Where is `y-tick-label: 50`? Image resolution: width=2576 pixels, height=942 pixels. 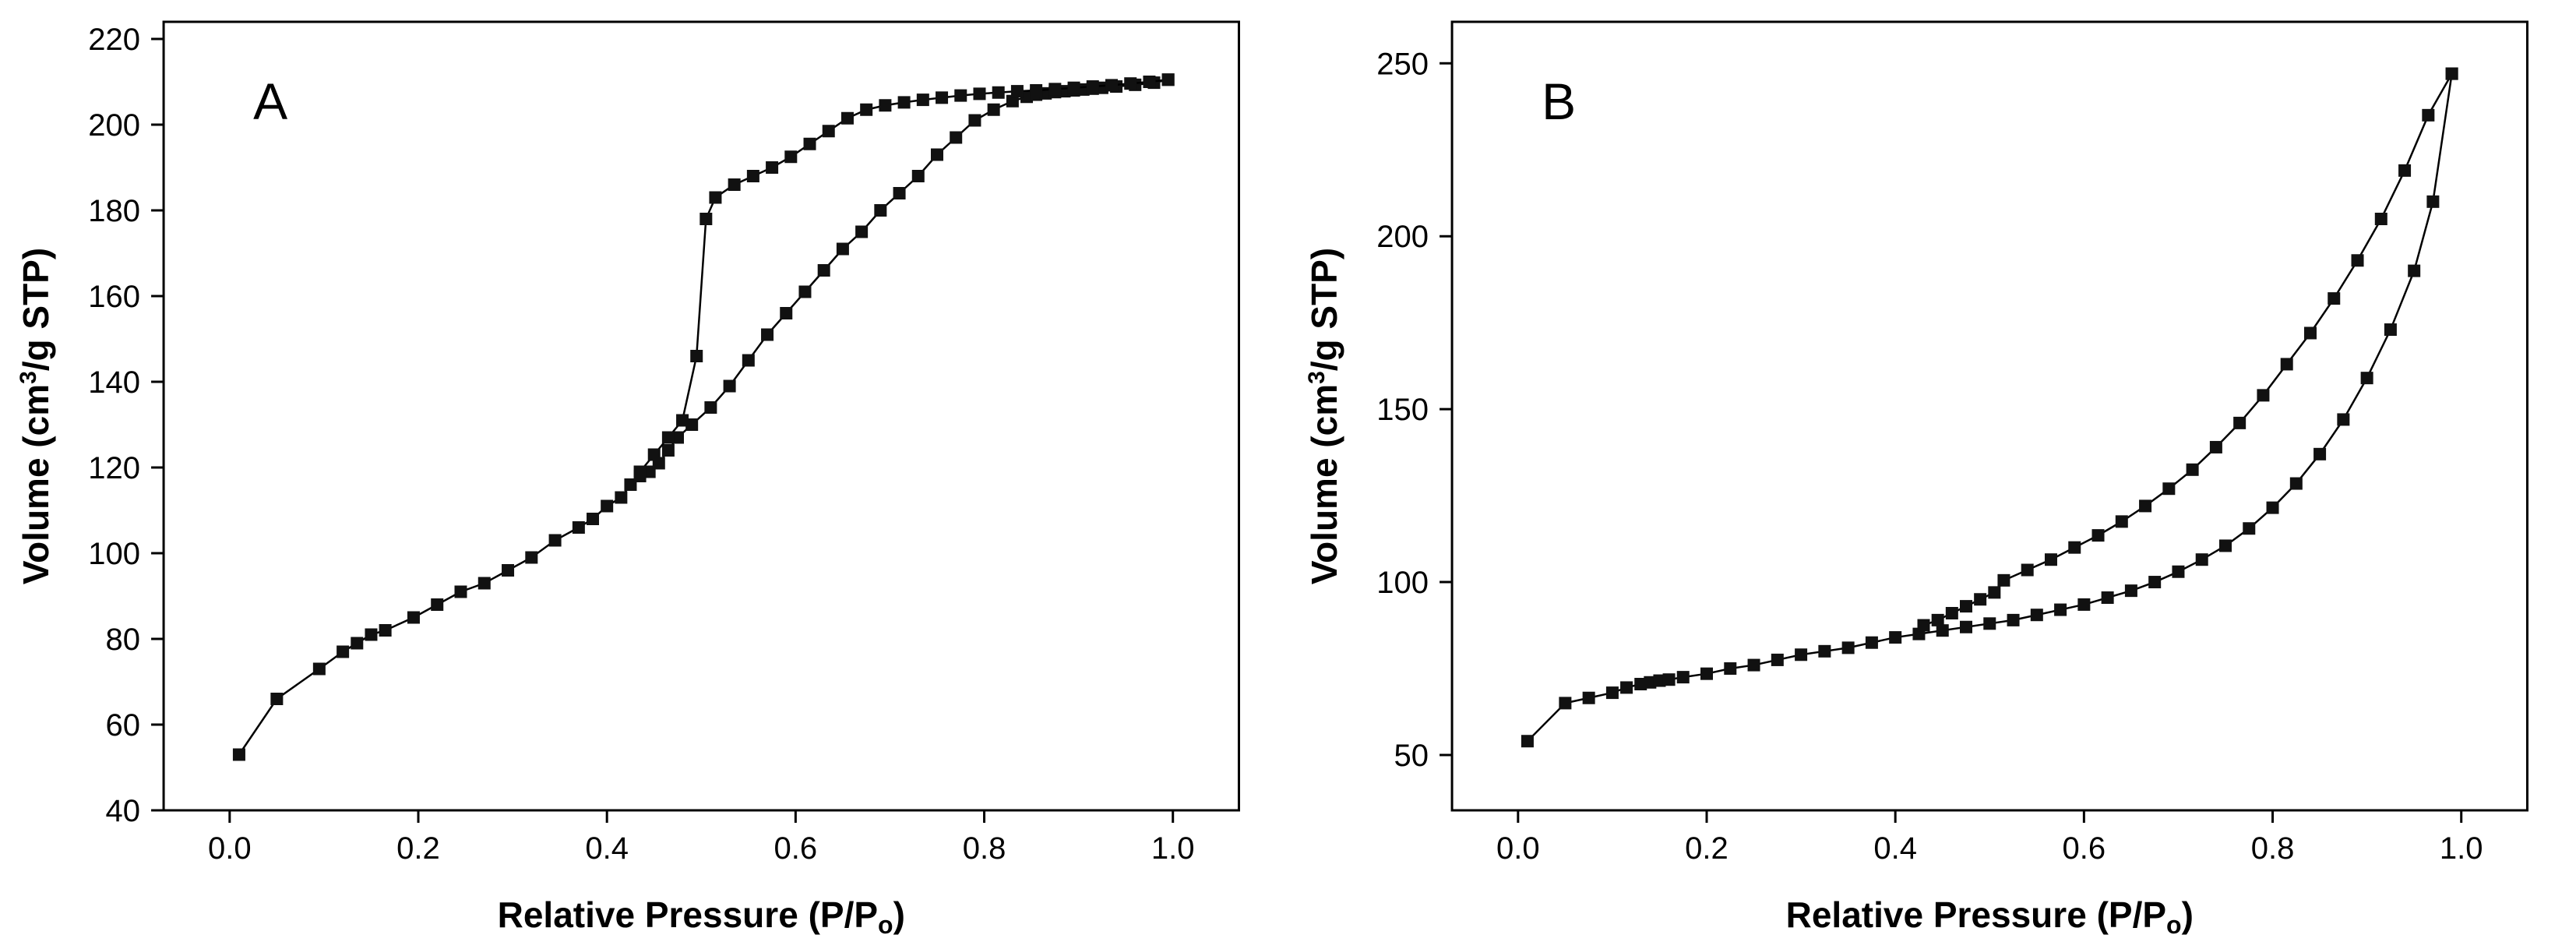
y-tick-label: 50 is located at coordinates (1412, 756).